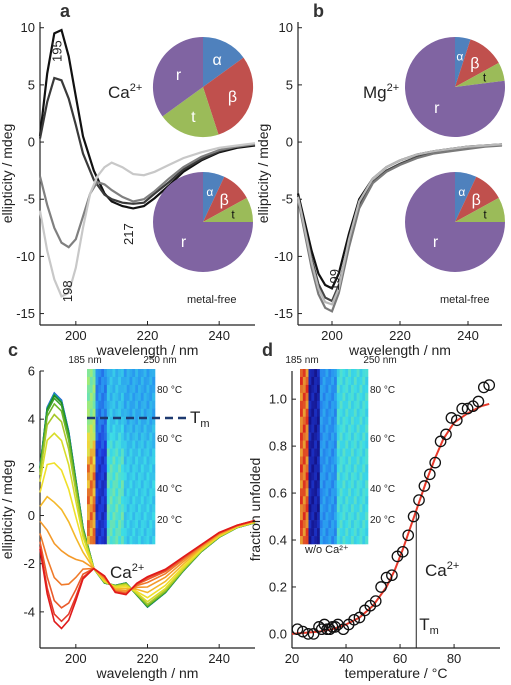 The width and height of the screenshot is (511, 685). I want to click on data-point, so click(319, 627).